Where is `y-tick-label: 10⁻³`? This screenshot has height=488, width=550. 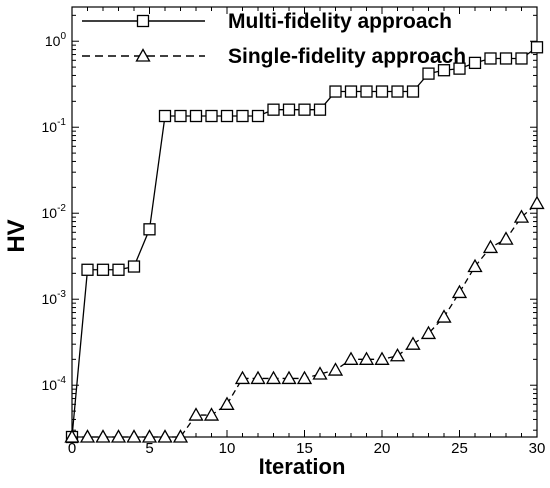
y-tick-label: 10⁻³ is located at coordinates (54, 298).